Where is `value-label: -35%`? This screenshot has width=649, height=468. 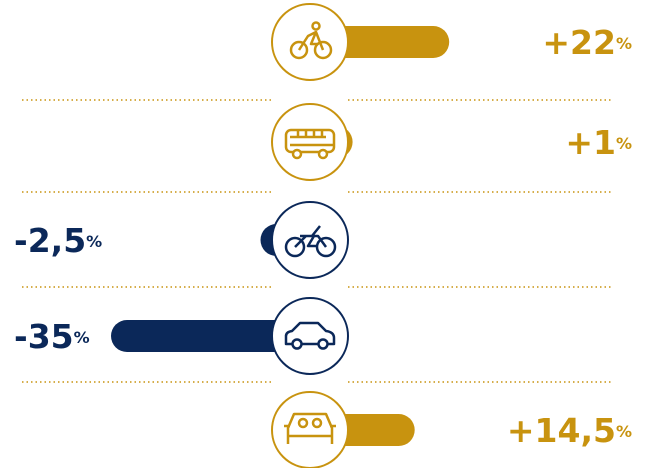
value-label: -35% is located at coordinates (52, 336).